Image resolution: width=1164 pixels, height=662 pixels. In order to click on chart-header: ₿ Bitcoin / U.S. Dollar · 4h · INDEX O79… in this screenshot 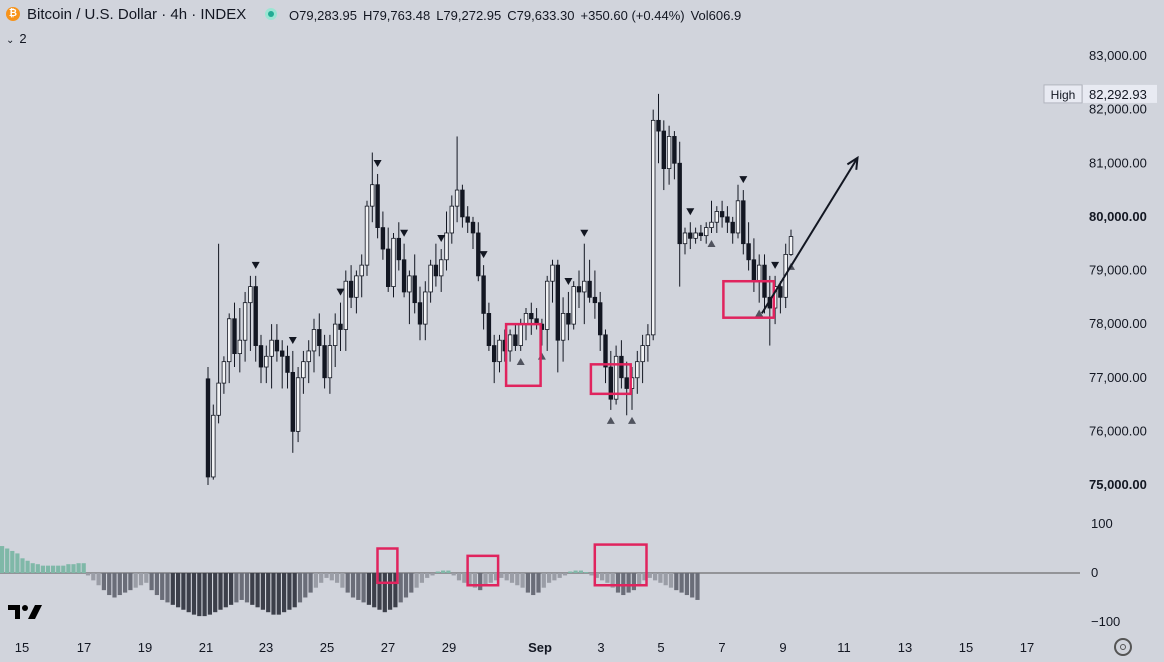, I will do `click(582, 14)`.